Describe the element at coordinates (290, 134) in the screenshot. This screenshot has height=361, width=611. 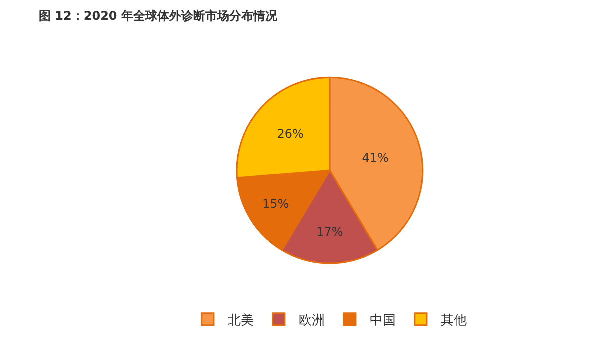
I see `data-label: 26%` at that location.